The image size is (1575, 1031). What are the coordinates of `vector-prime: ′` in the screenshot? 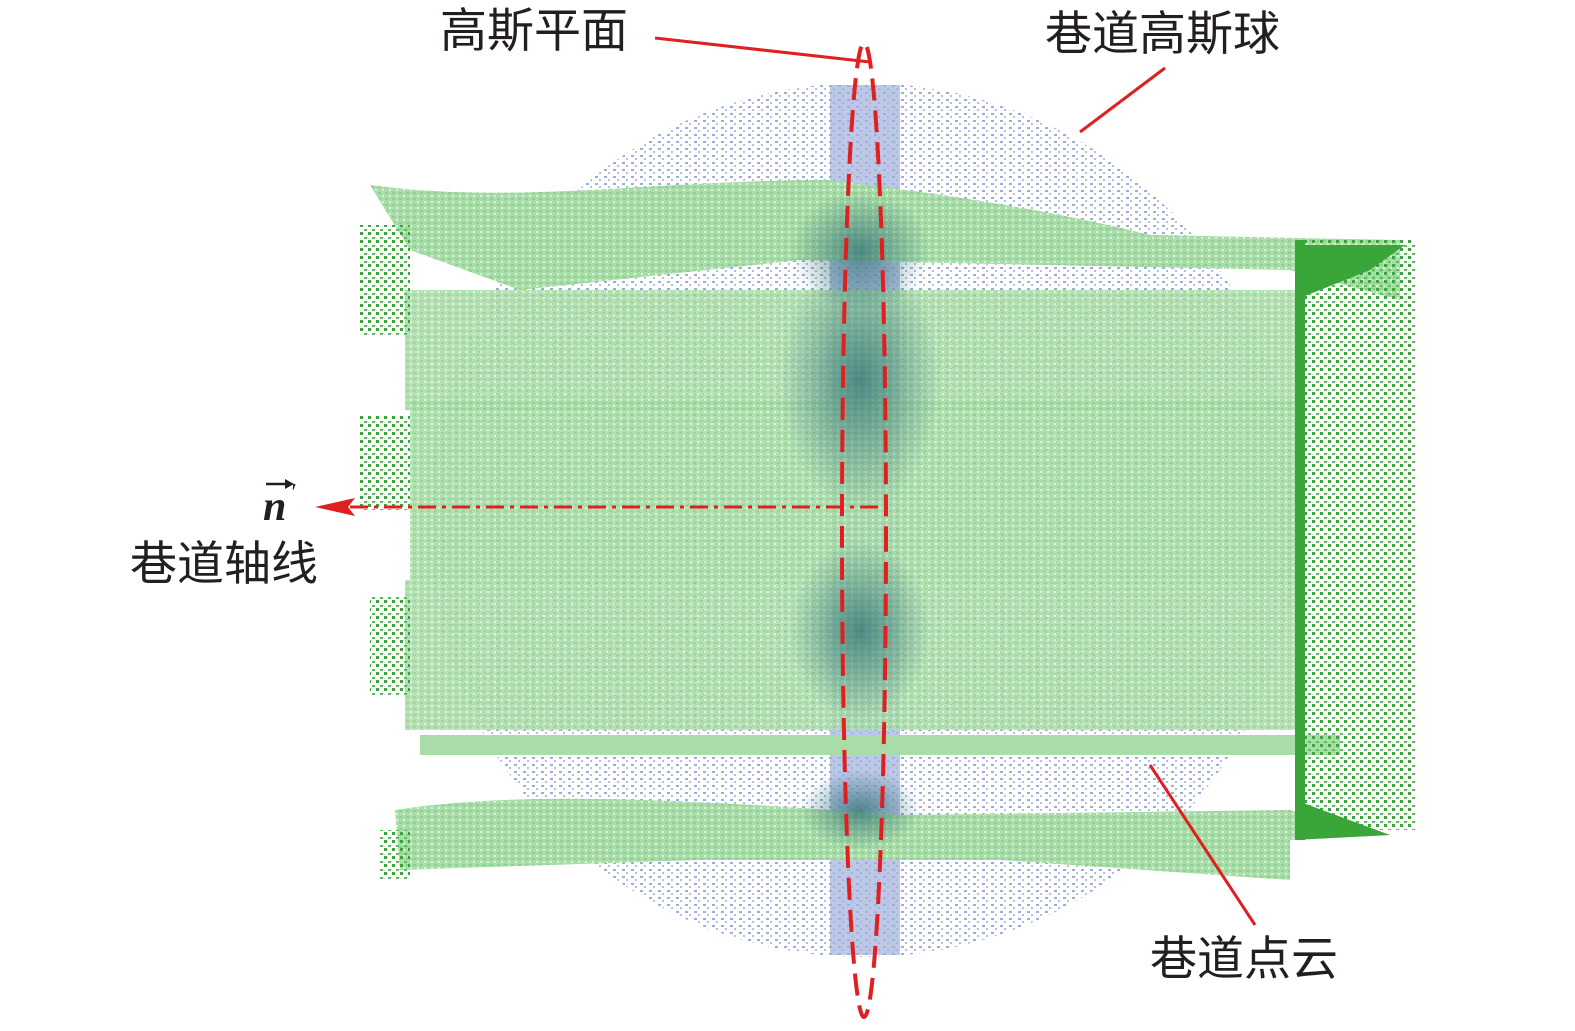 It's located at (293, 493).